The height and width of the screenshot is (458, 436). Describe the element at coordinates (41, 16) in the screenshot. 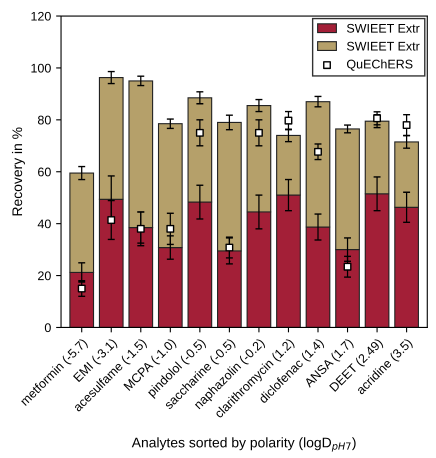

I see `y-tick-label: 120` at that location.